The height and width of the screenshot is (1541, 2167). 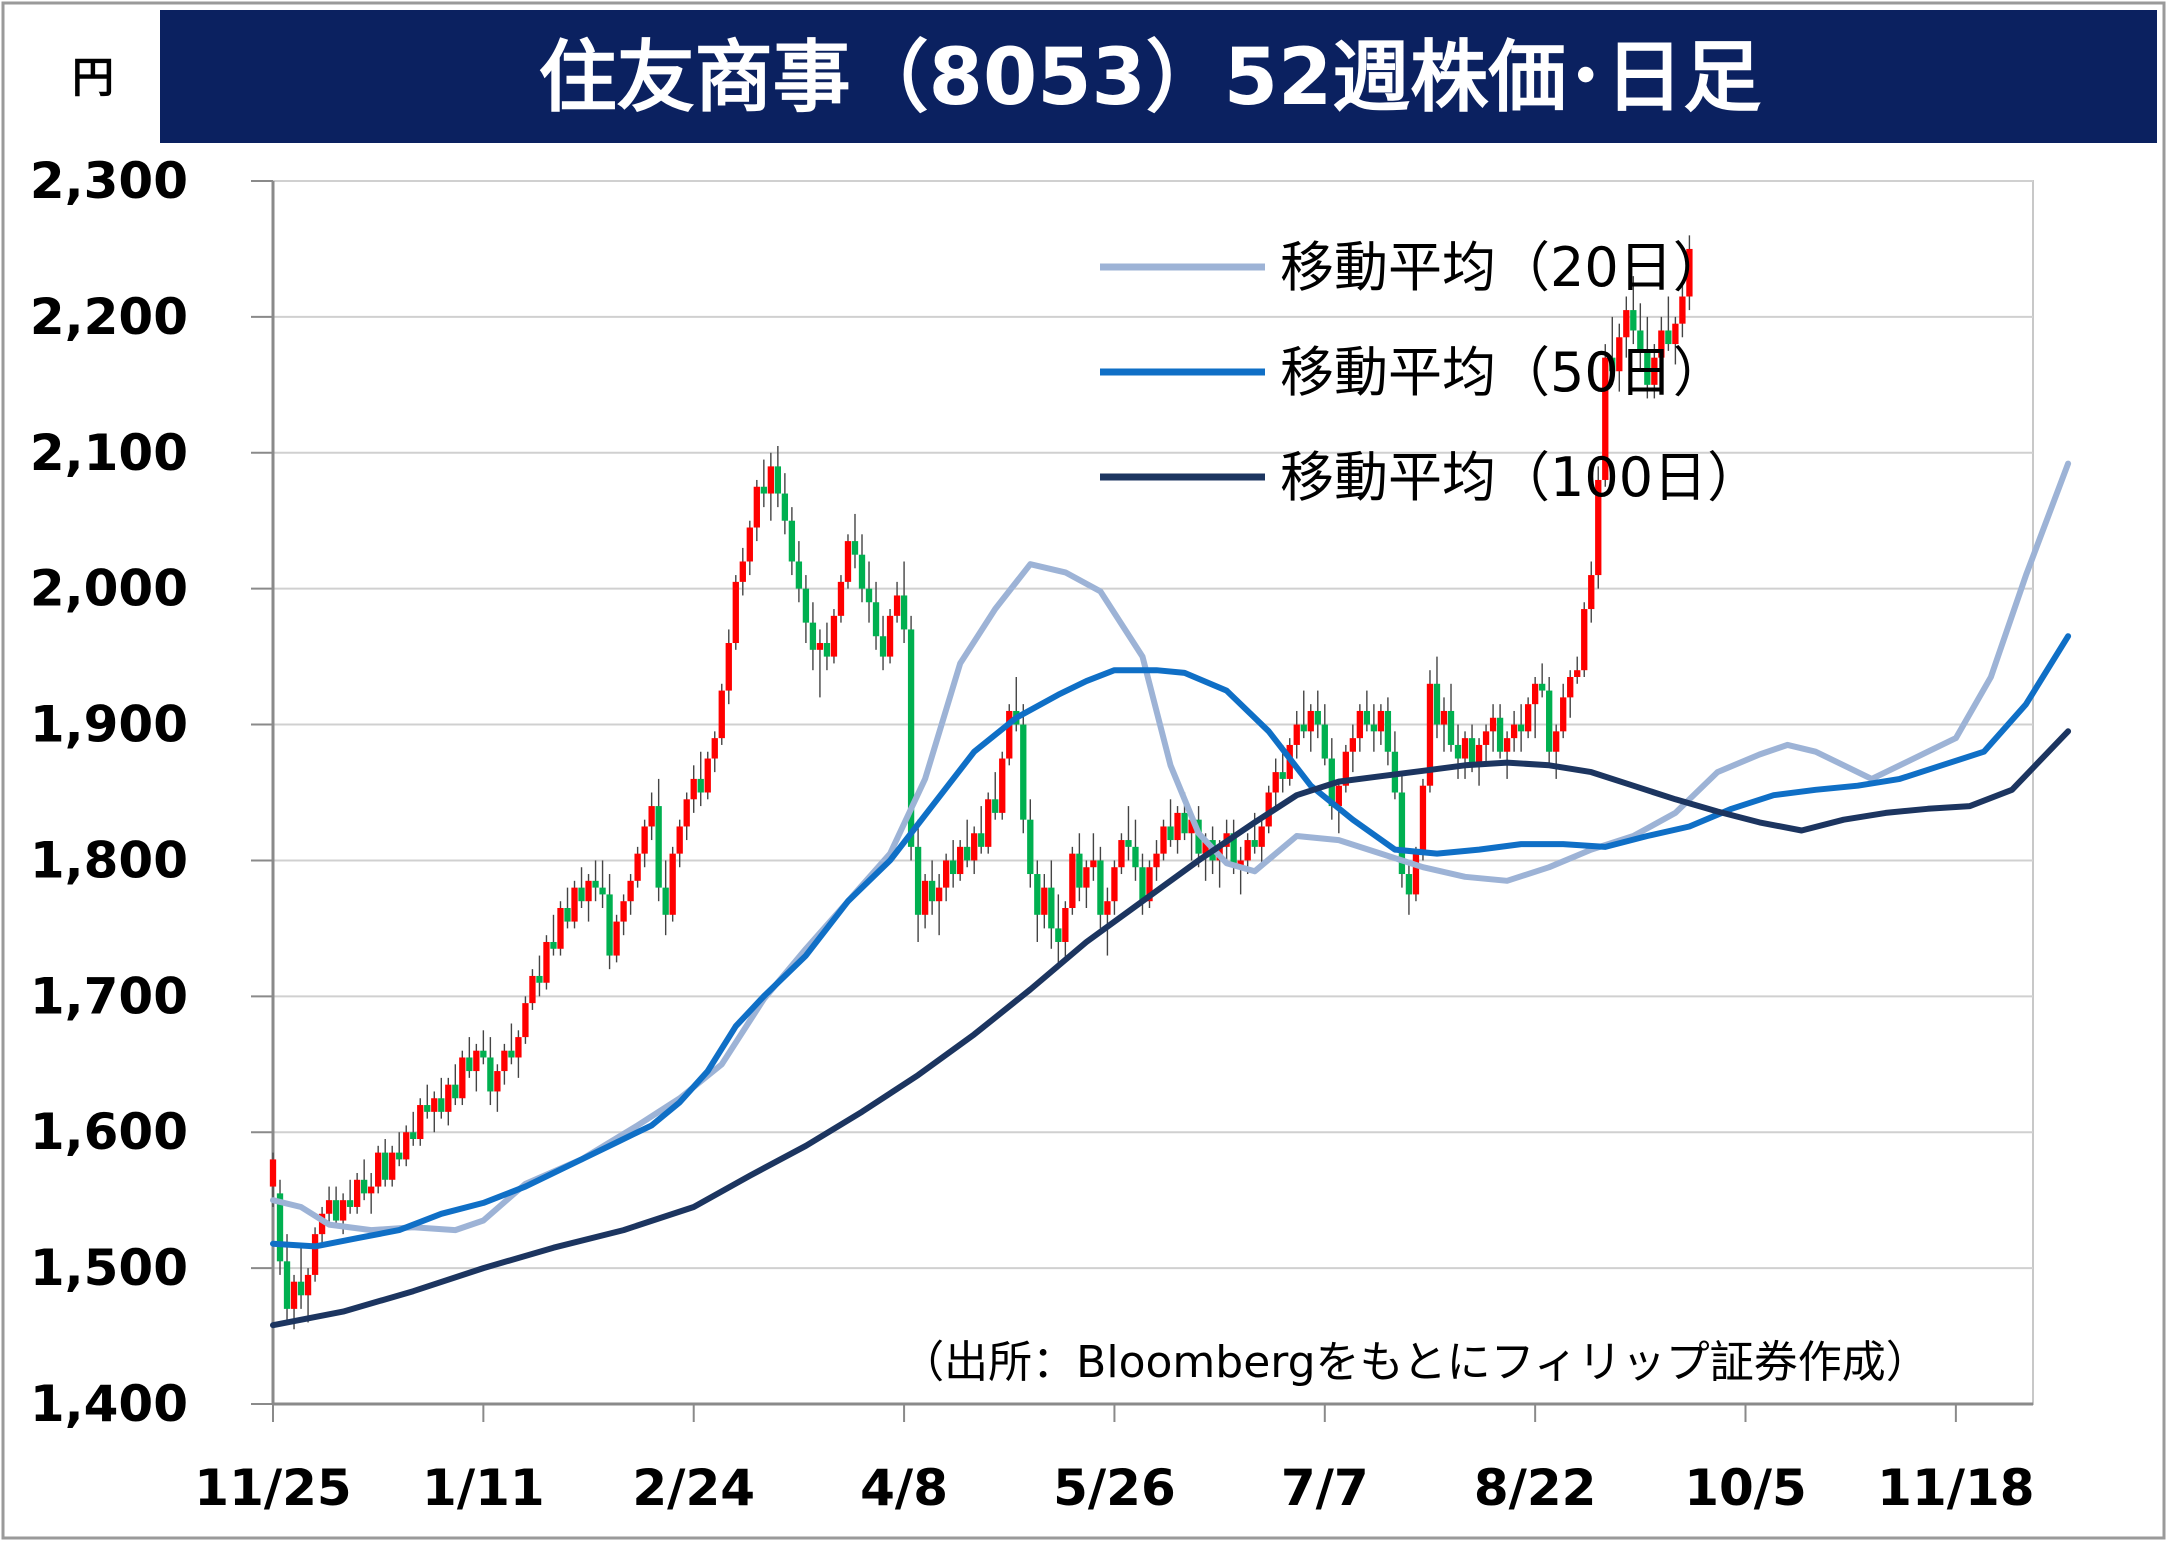 I want to click on x-tick-label: 10/5, so click(x=1745, y=1488).